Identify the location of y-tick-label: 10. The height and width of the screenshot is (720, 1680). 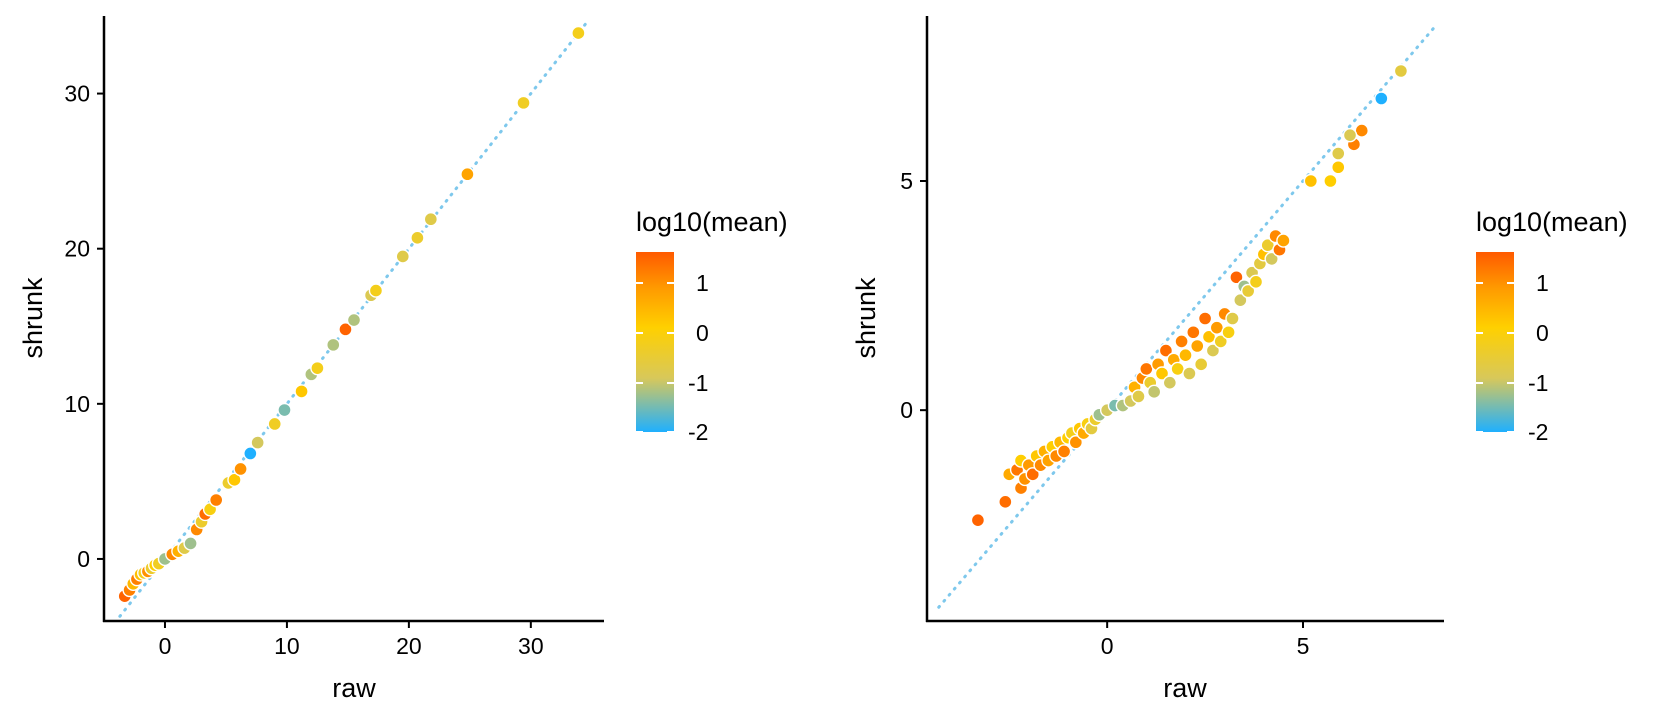
(77, 404).